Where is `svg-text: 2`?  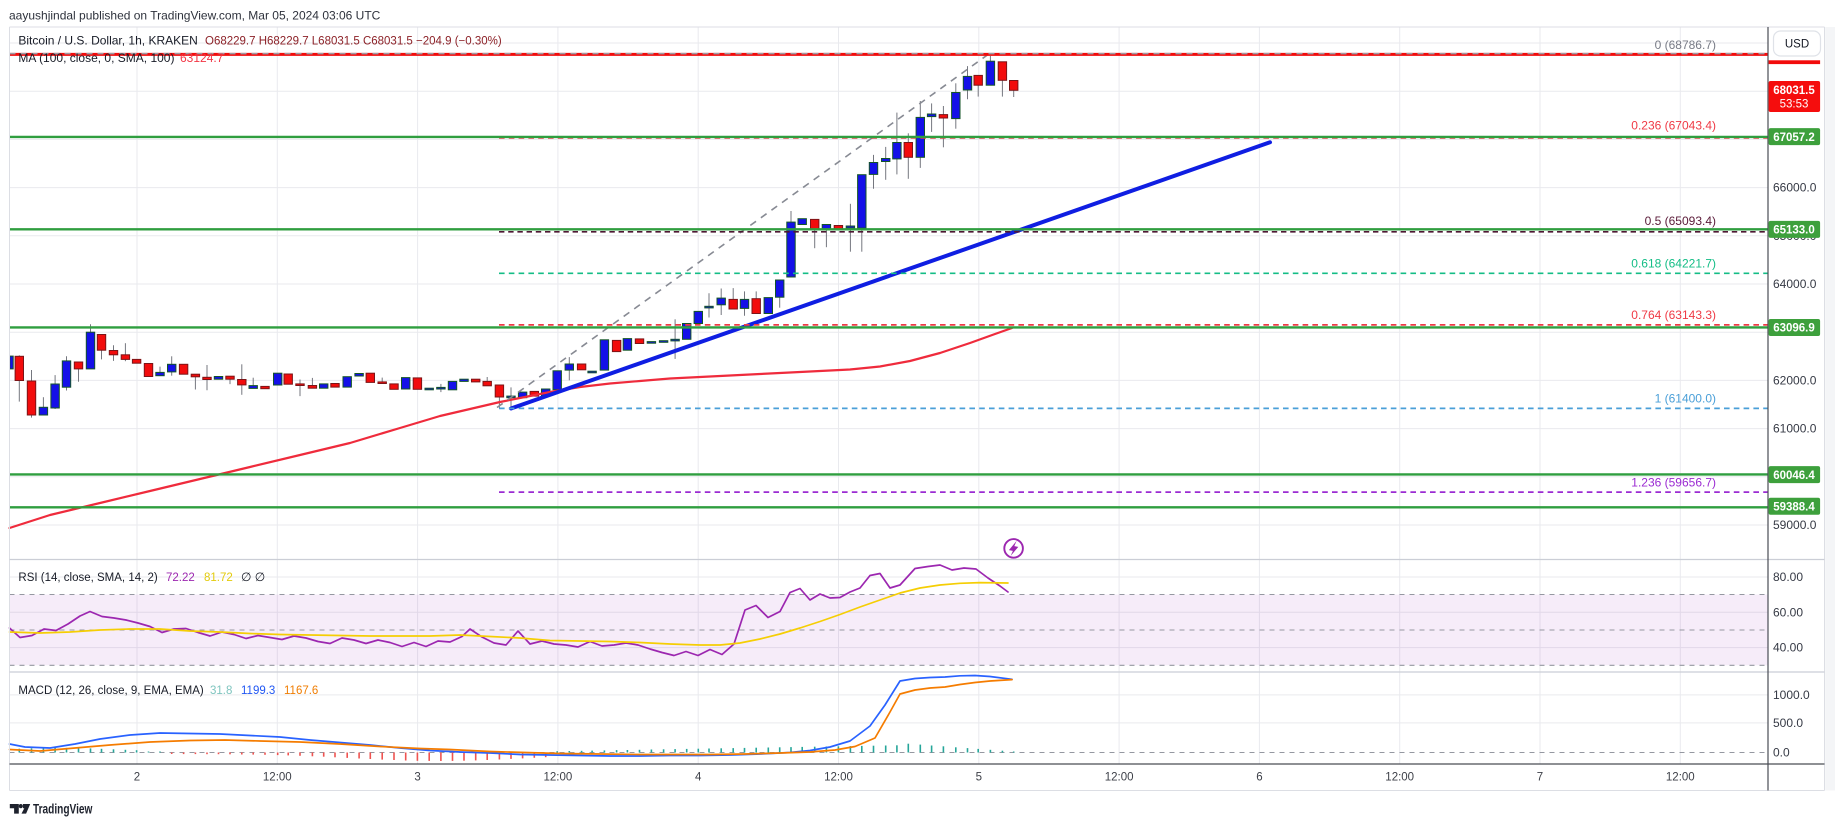 svg-text: 2 is located at coordinates (137, 778).